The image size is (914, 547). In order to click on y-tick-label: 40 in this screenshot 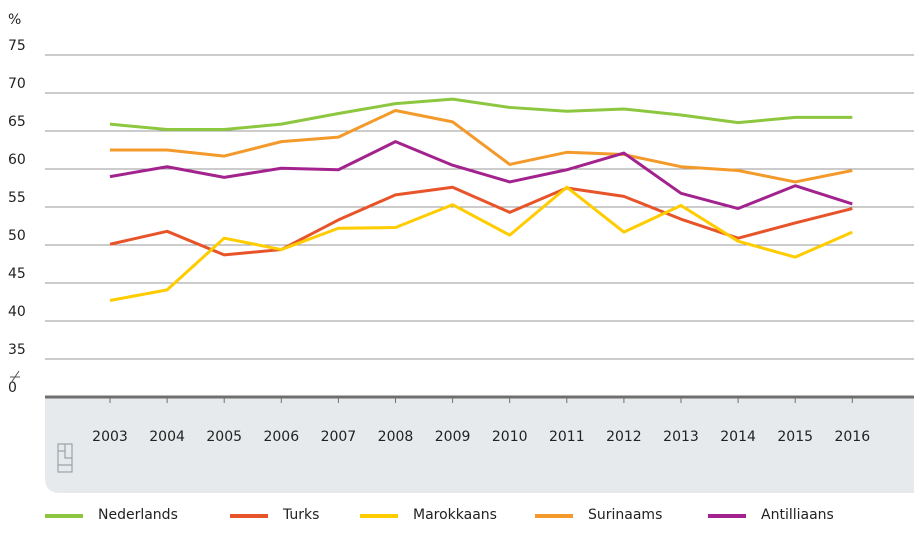, I will do `click(17, 312)`.